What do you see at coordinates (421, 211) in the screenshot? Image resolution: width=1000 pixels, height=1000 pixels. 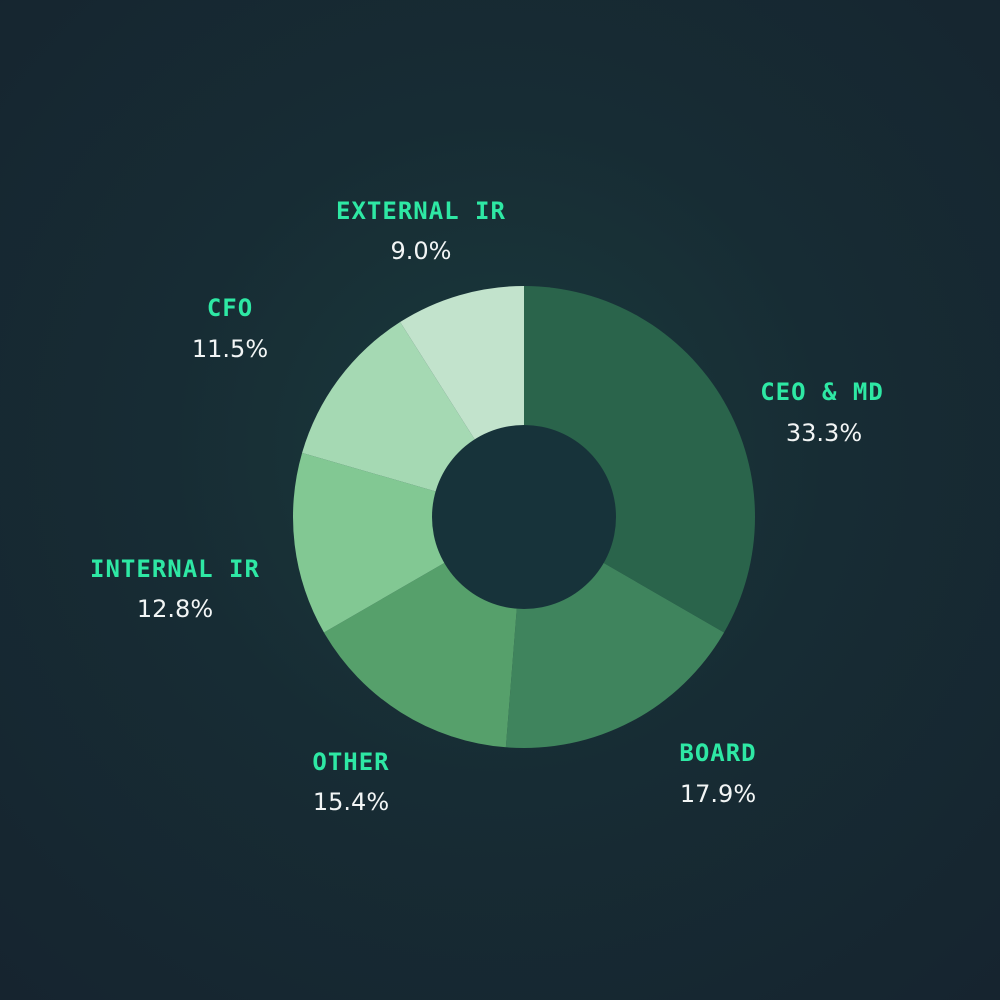 I see `slice-label-external-ir: EXTERNAL IR` at bounding box center [421, 211].